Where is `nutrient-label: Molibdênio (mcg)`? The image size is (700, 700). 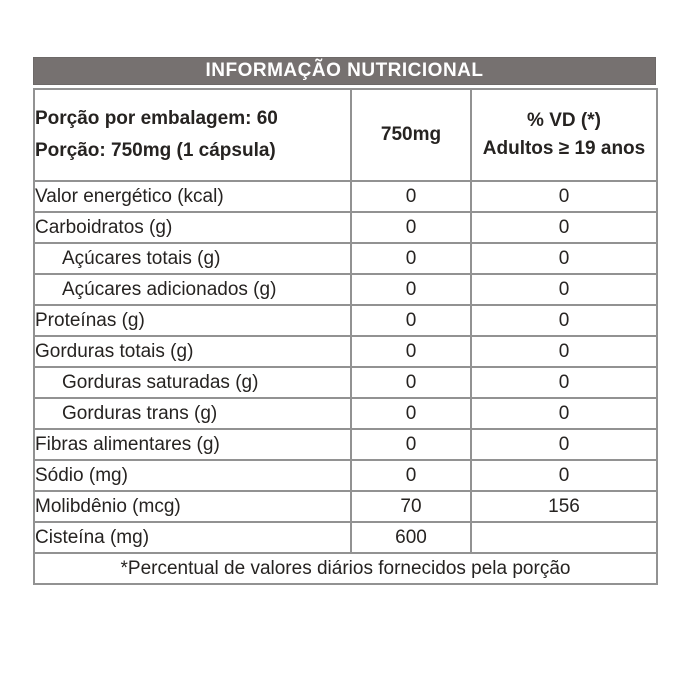
nutrient-label: Molibdênio (mcg) is located at coordinates (192, 506).